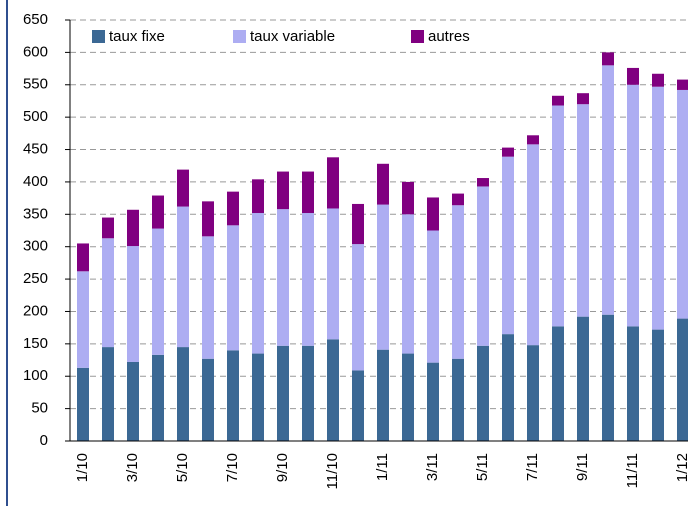 The height and width of the screenshot is (506, 688). Describe the element at coordinates (292, 36) in the screenshot. I see `legend-label: taux variable` at that location.